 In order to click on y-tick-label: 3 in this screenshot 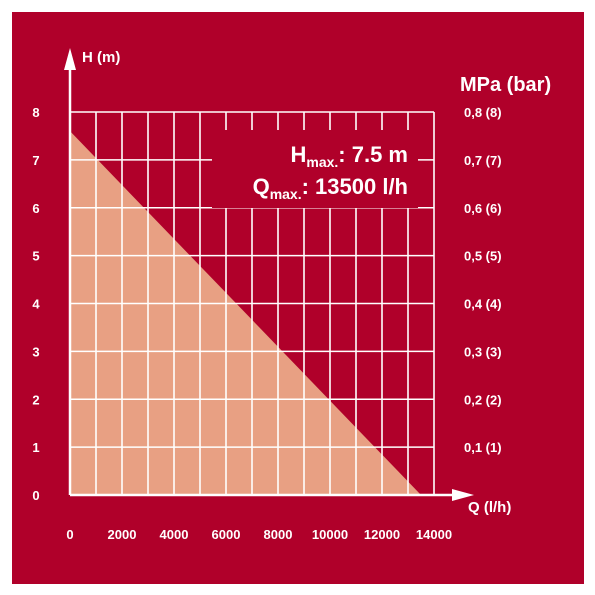, I will do `click(35, 351)`.